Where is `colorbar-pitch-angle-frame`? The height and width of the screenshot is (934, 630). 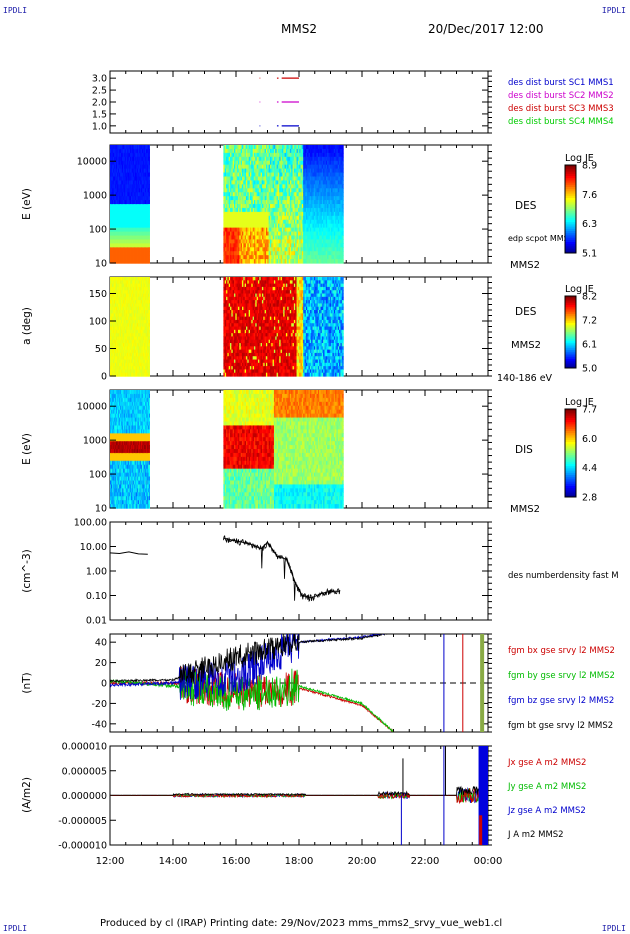
colorbar-pitch-angle-frame is located at coordinates (570, 332).